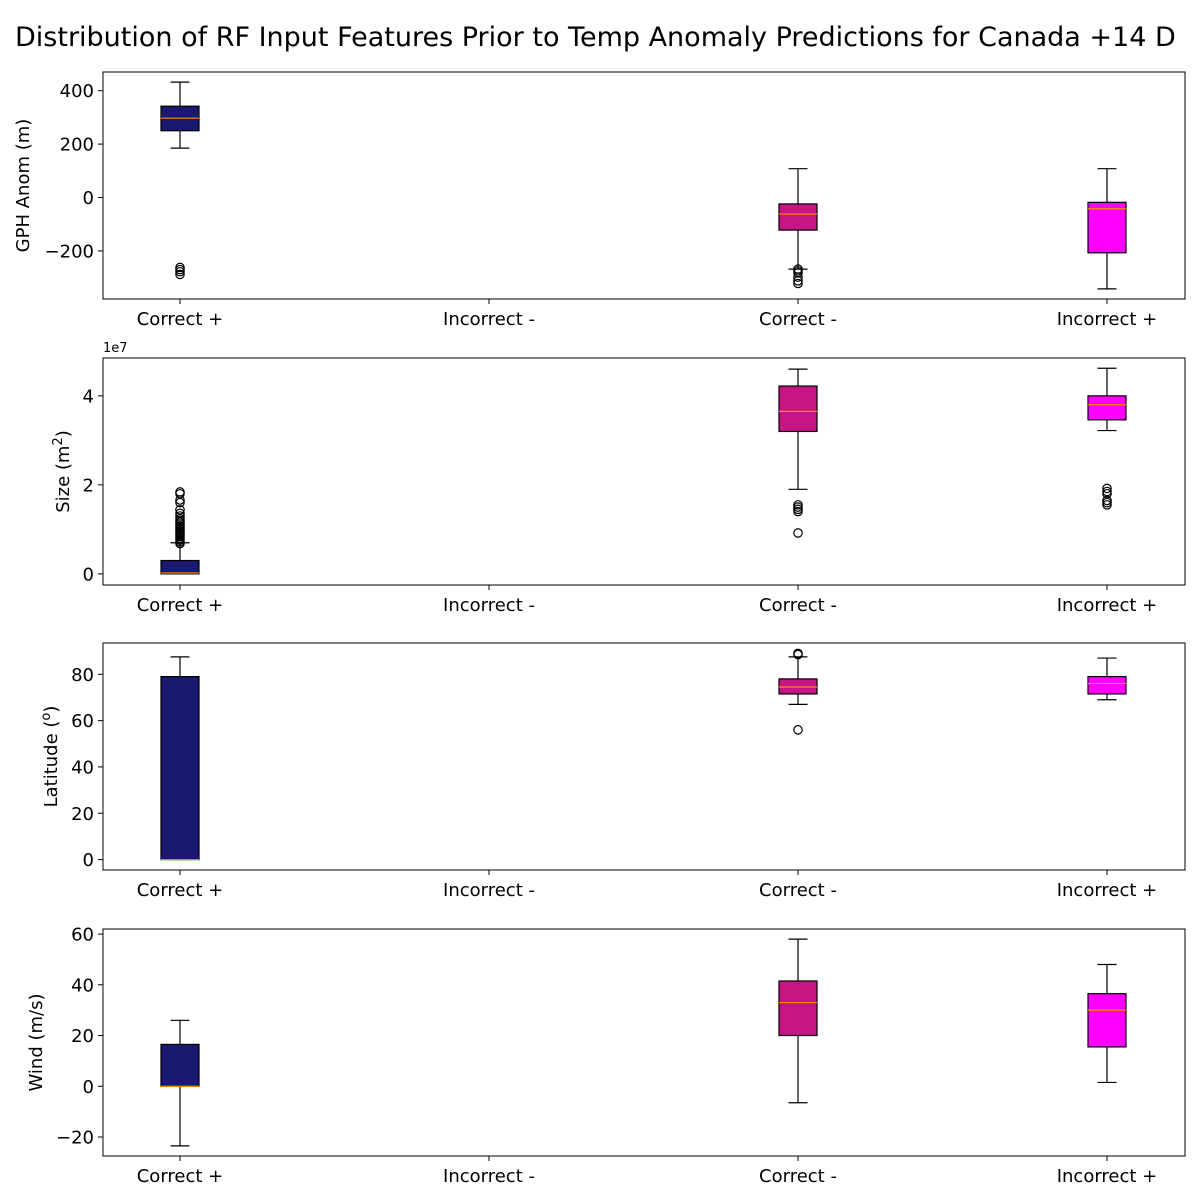 Image resolution: width=1200 pixels, height=1200 pixels. What do you see at coordinates (88, 396) in the screenshot?
I see `y-tick-label: 4` at bounding box center [88, 396].